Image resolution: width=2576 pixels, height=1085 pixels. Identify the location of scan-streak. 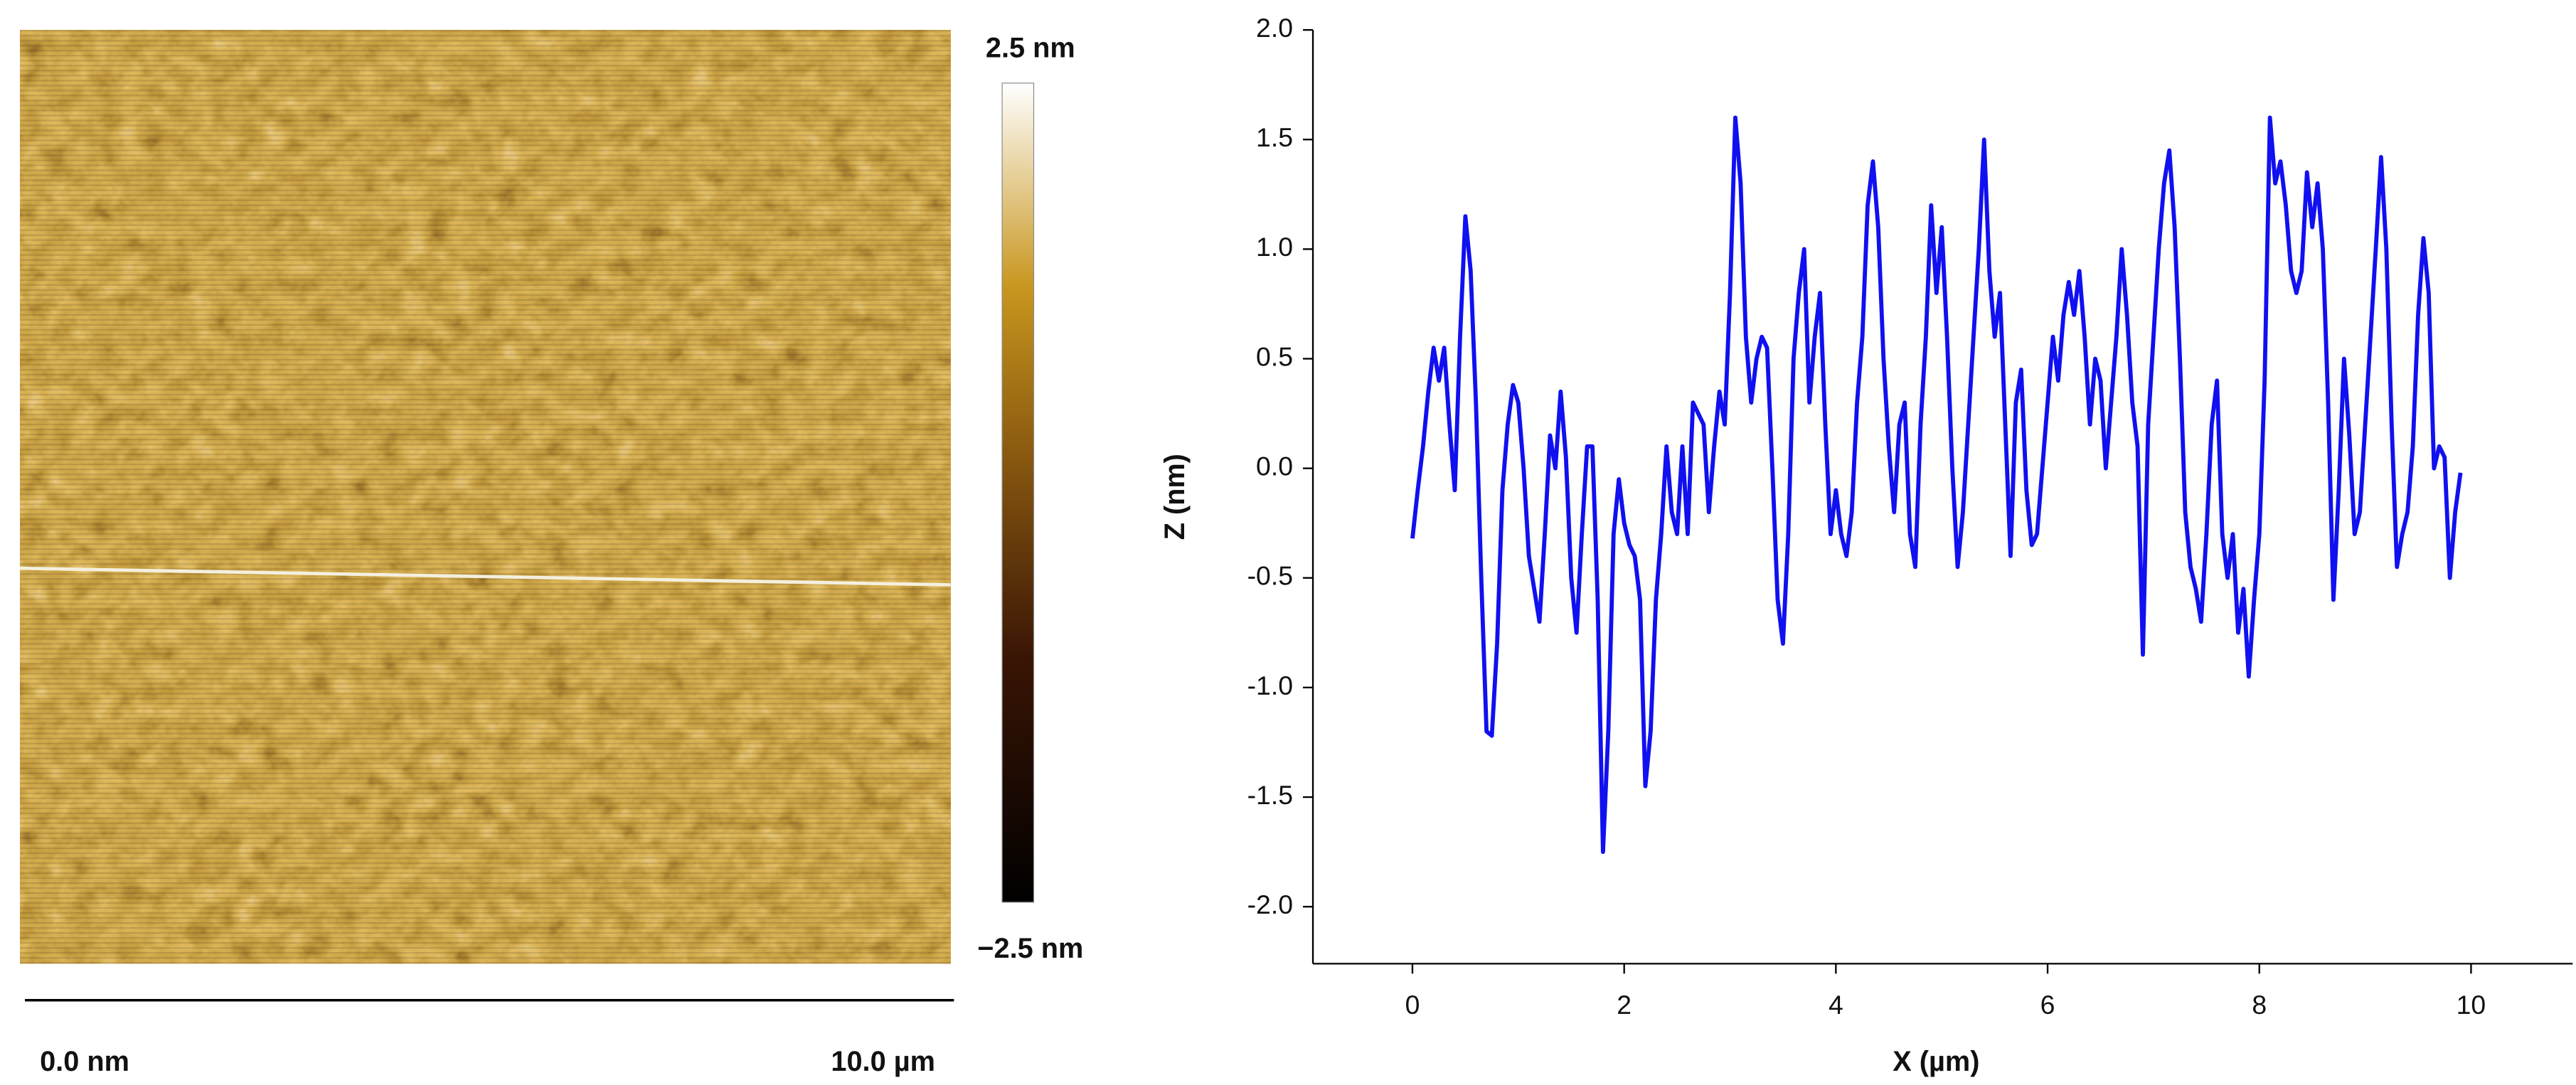
(485, 576).